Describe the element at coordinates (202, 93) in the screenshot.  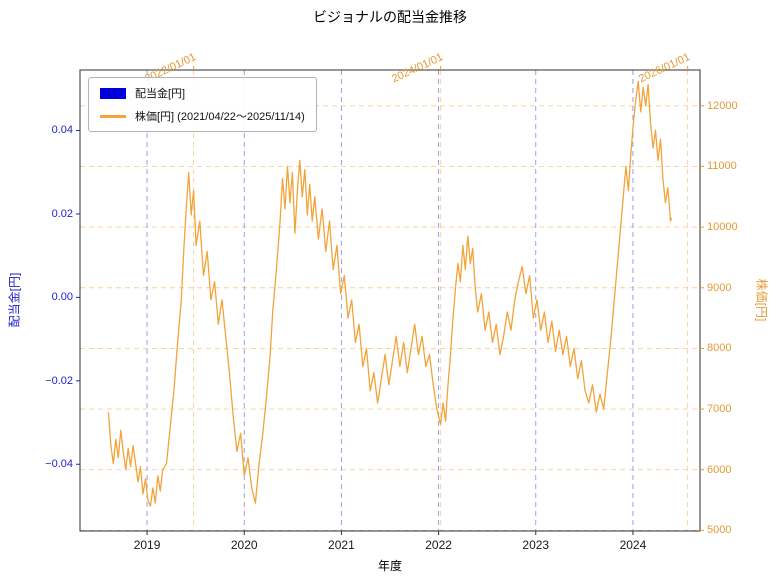
I see `legend-item-dividend: 配当金[円]` at that location.